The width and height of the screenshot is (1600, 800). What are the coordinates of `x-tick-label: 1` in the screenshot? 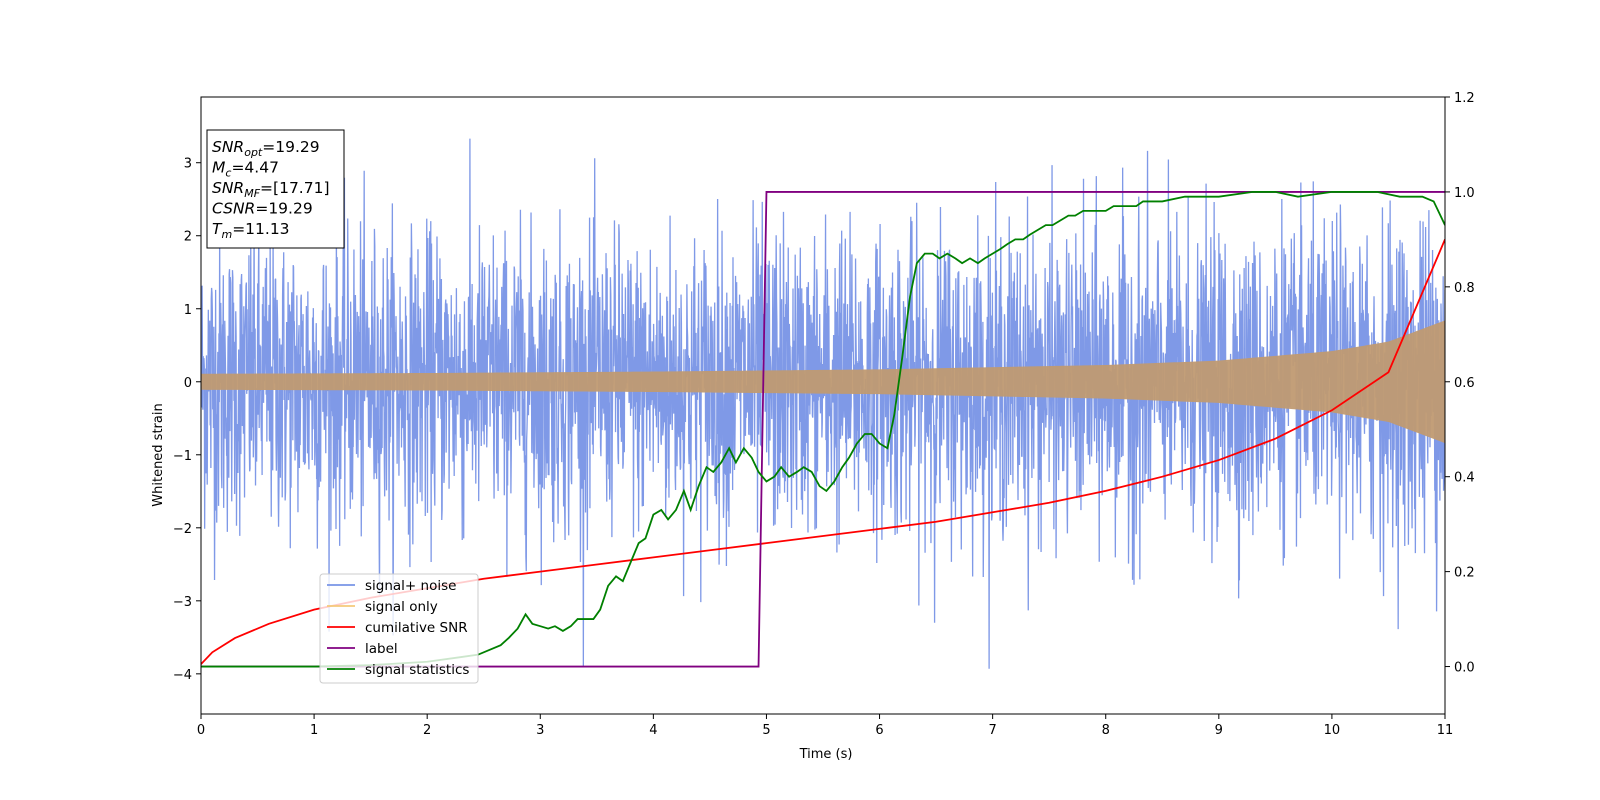 It's located at (314, 730).